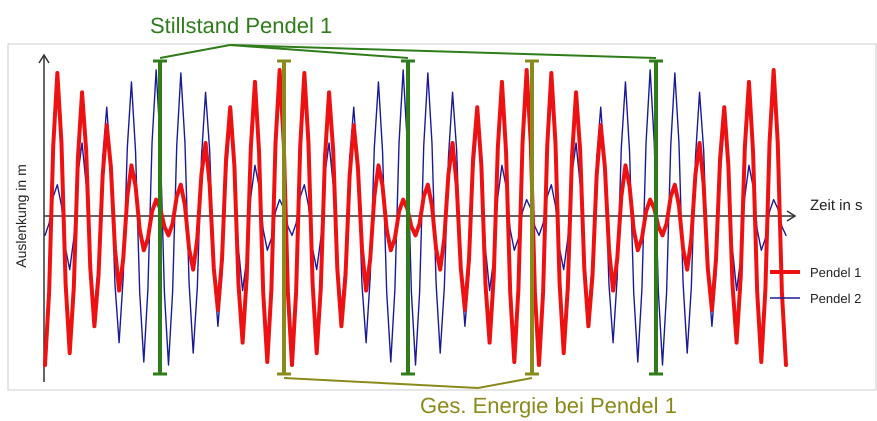  Describe the element at coordinates (548, 405) in the screenshot. I see `text: Ges. Energie bei Pendel 1` at that location.